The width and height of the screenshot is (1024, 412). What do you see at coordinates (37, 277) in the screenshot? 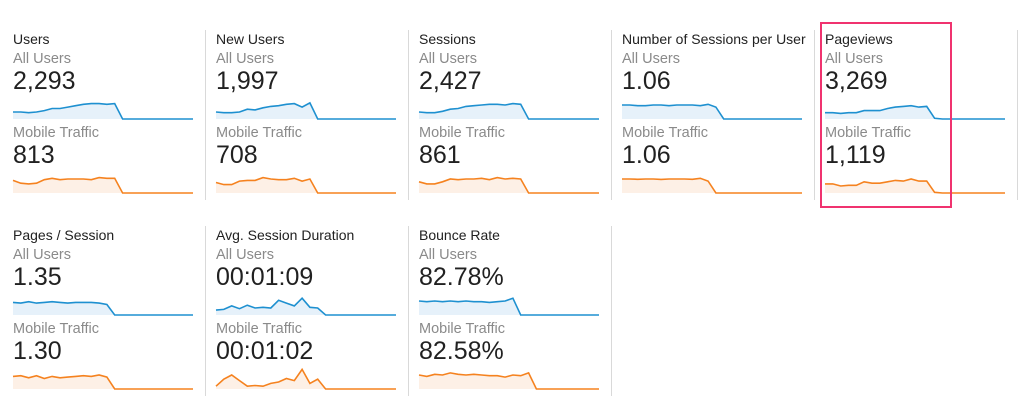
I see `metric-value-all-users: 1.35` at bounding box center [37, 277].